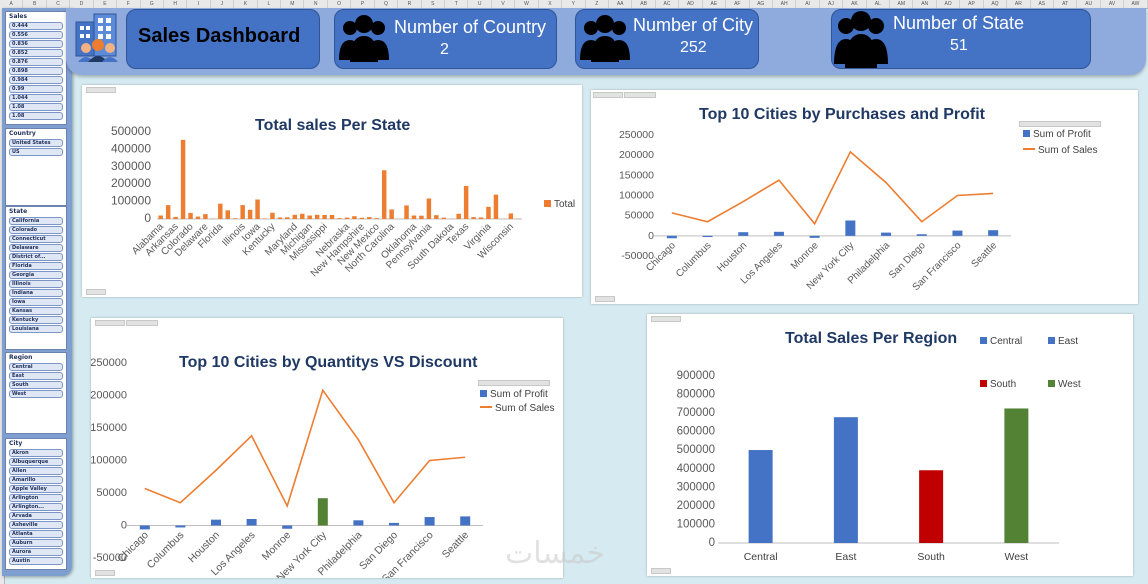 The image size is (1148, 584). What do you see at coordinates (785, 4) in the screenshot?
I see `column-header: AH` at bounding box center [785, 4].